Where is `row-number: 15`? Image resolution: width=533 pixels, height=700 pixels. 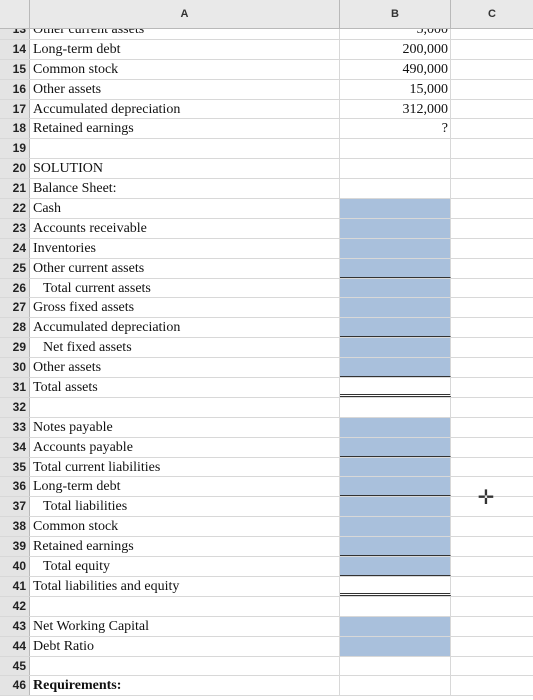 row-number: 15 is located at coordinates (15, 69).